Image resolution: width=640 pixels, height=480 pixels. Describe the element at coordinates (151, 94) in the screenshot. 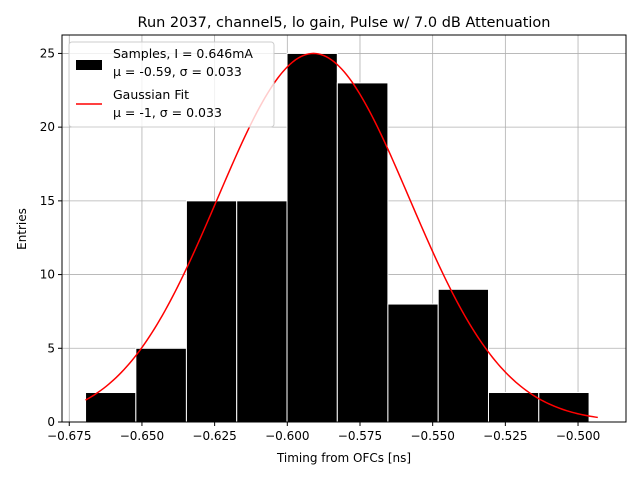

I see `legend-fit-line1: Gaussian Fit` at that location.